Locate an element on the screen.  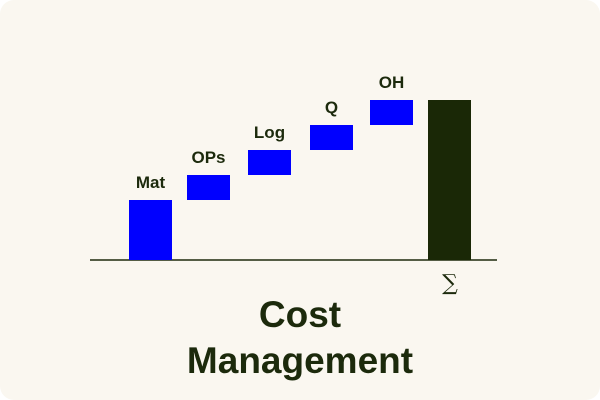
bar-label: OH is located at coordinates (392, 82).